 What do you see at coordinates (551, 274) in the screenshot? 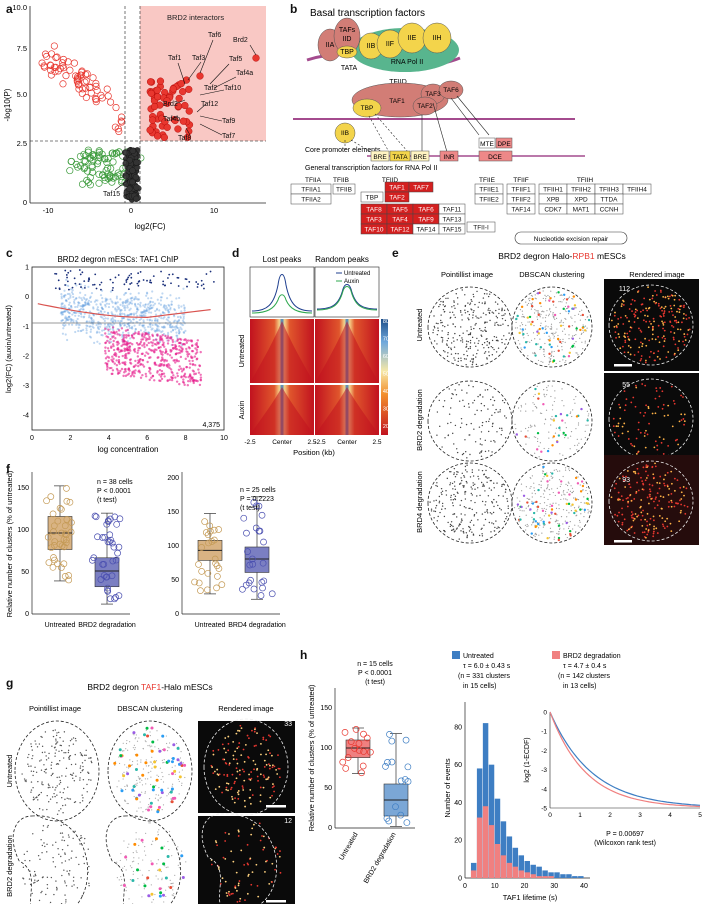
I see `e-col: DBSCAN clustering` at bounding box center [551, 274].